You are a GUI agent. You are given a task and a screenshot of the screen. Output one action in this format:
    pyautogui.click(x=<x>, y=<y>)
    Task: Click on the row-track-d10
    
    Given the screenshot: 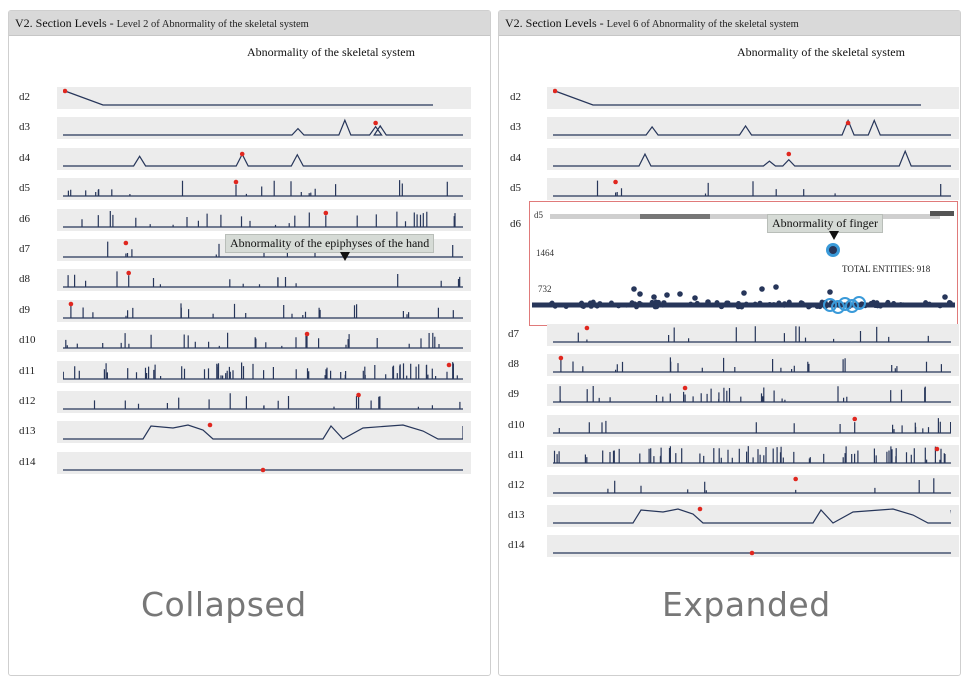 What is the action you would take?
    pyautogui.click(x=264, y=341)
    